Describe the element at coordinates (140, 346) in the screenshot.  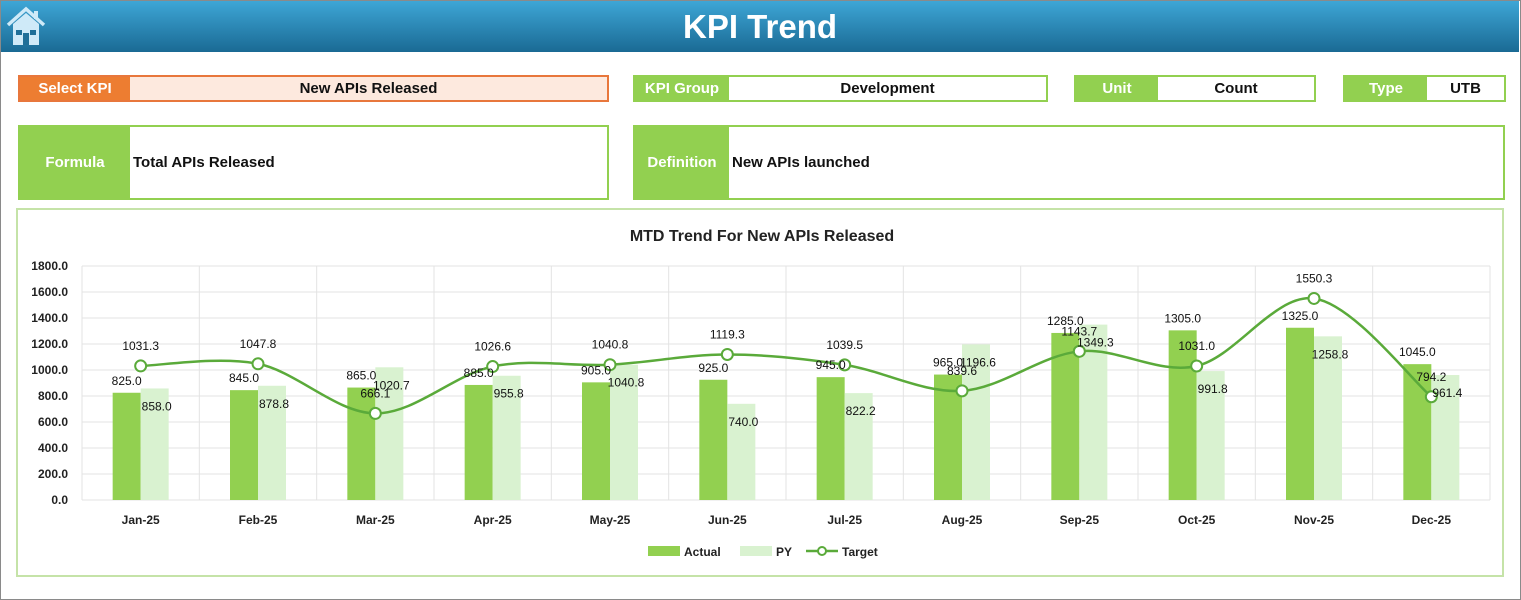
I see `data-label-target: 1031.3` at that location.